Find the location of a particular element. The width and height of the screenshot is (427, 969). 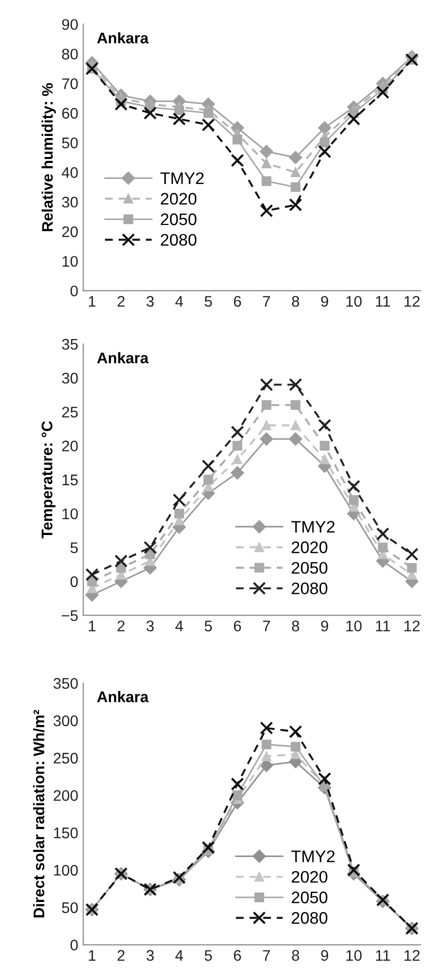

y-axis-title: Relative humidity: % is located at coordinates (49, 157).